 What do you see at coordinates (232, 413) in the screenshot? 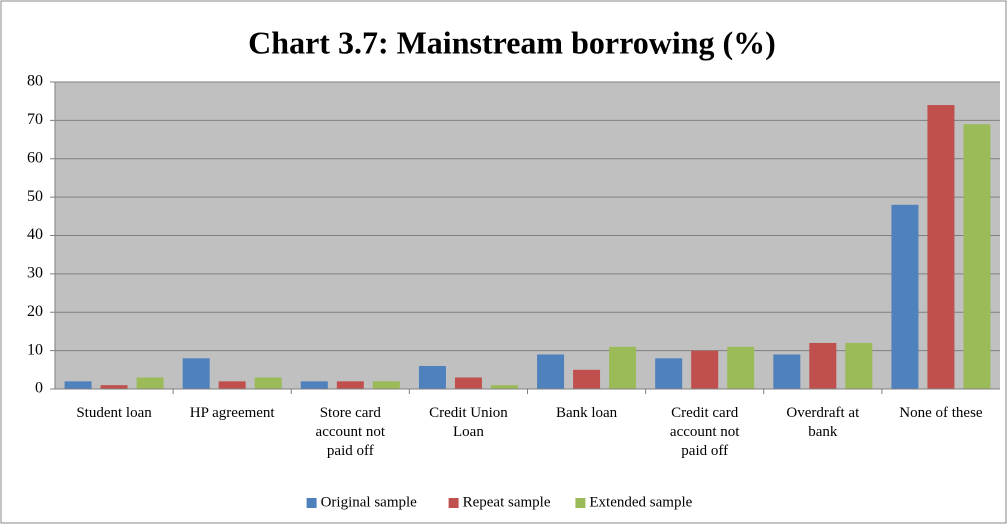
I see `x-tick-label: HP agreement` at bounding box center [232, 413].